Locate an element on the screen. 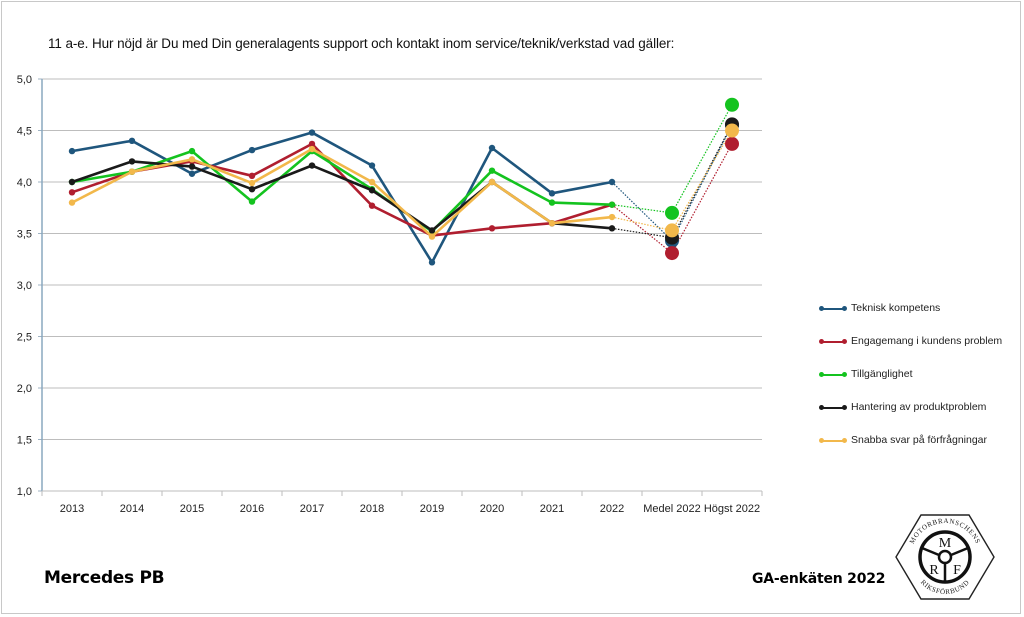 This screenshot has height=617, width=1024. y-tick-label: 2,0 is located at coordinates (24, 389).